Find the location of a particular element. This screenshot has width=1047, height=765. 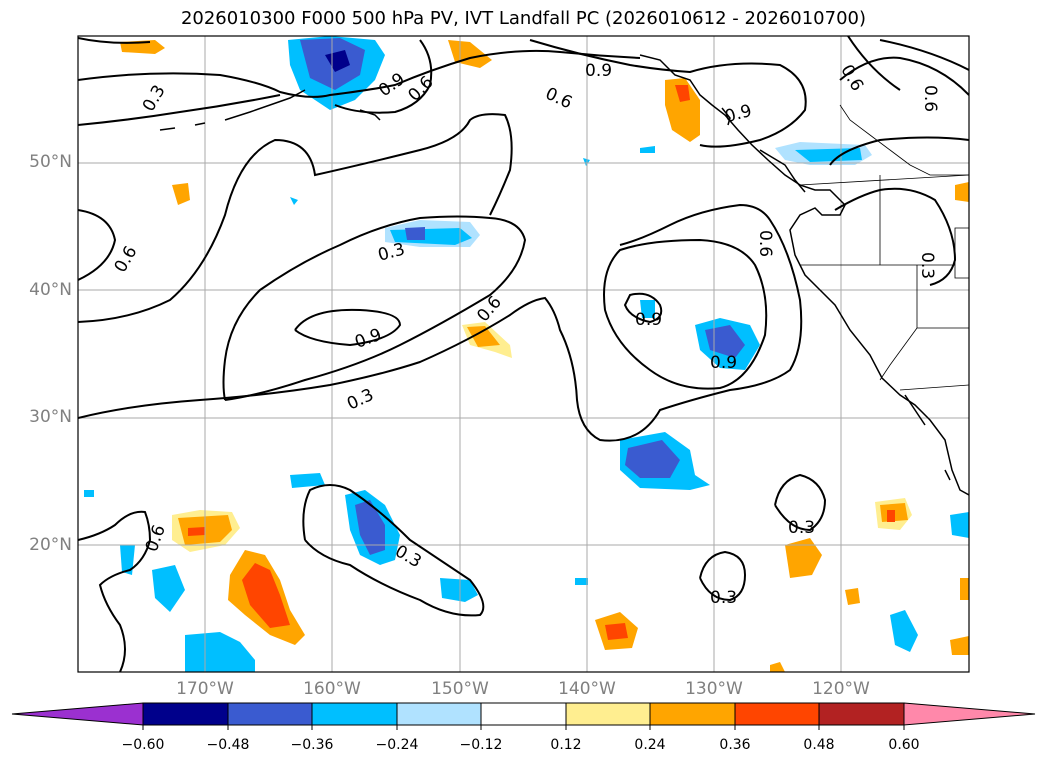

lon-label: 130°W is located at coordinates (714, 689).